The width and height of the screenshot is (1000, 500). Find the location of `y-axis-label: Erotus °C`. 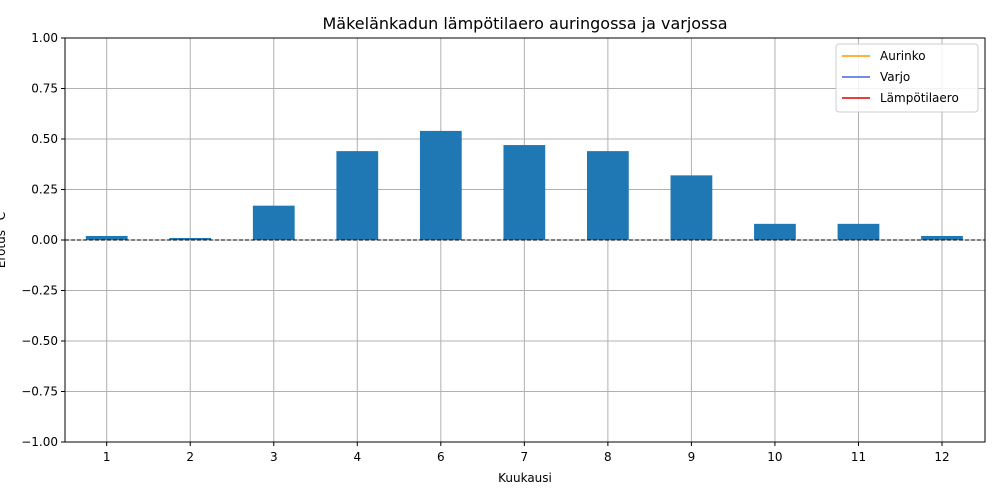

y-axis-label: Erotus °C is located at coordinates (4, 240).